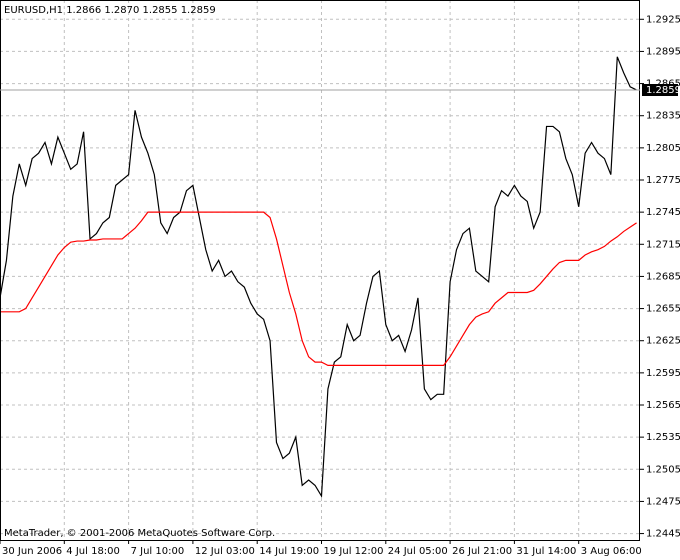 This screenshot has width=680, height=560. What do you see at coordinates (663, 90) in the screenshot?
I see `current-price-label: 1.2859` at bounding box center [663, 90].